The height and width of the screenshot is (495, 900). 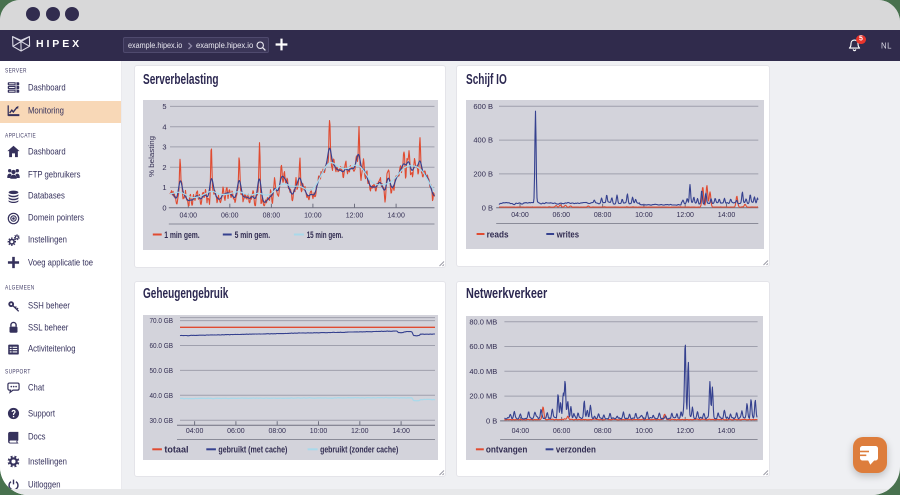 What do you see at coordinates (164, 167) in the screenshot?
I see `svg-text: 2` at bounding box center [164, 167].